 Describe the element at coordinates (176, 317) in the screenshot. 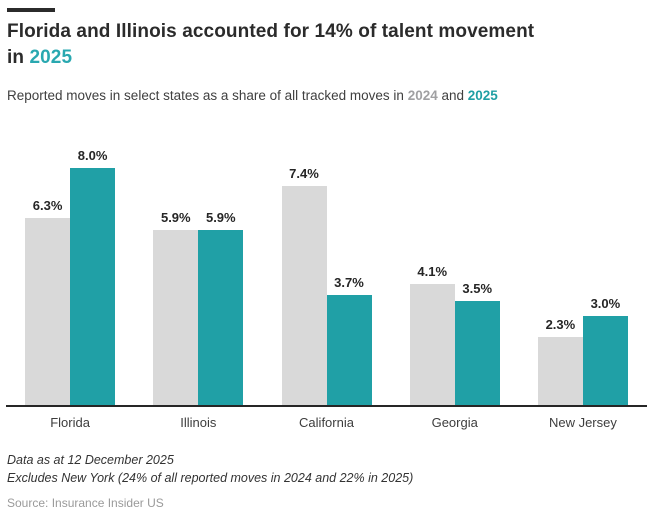

I see `bar-2024-illinois` at that location.